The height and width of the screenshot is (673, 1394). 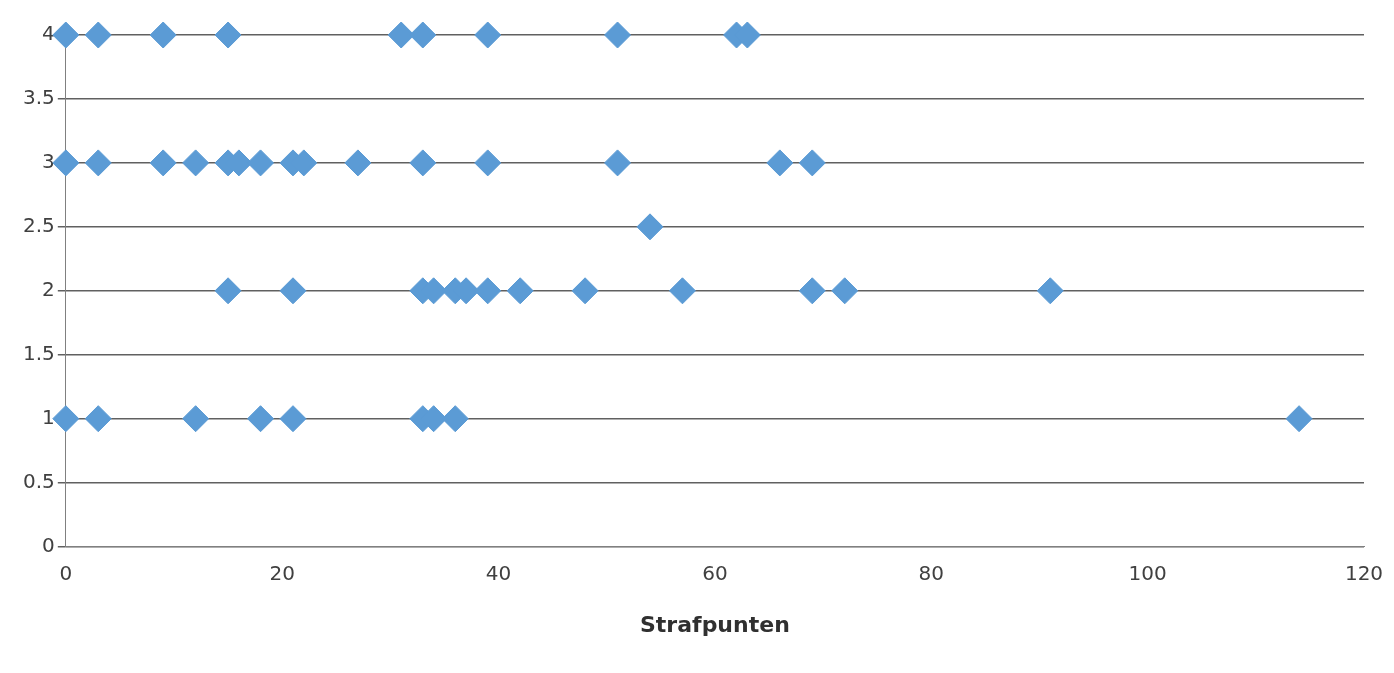 What do you see at coordinates (498, 572) in the screenshot?
I see `x-tick-label: 40` at bounding box center [498, 572].